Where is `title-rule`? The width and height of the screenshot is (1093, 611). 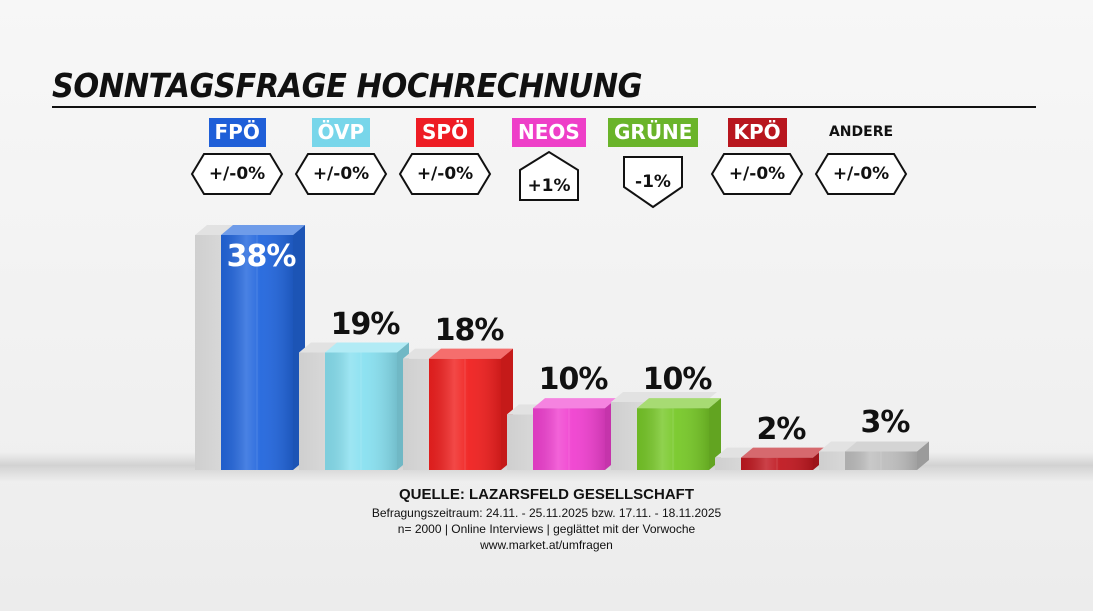 title-rule is located at coordinates (544, 107).